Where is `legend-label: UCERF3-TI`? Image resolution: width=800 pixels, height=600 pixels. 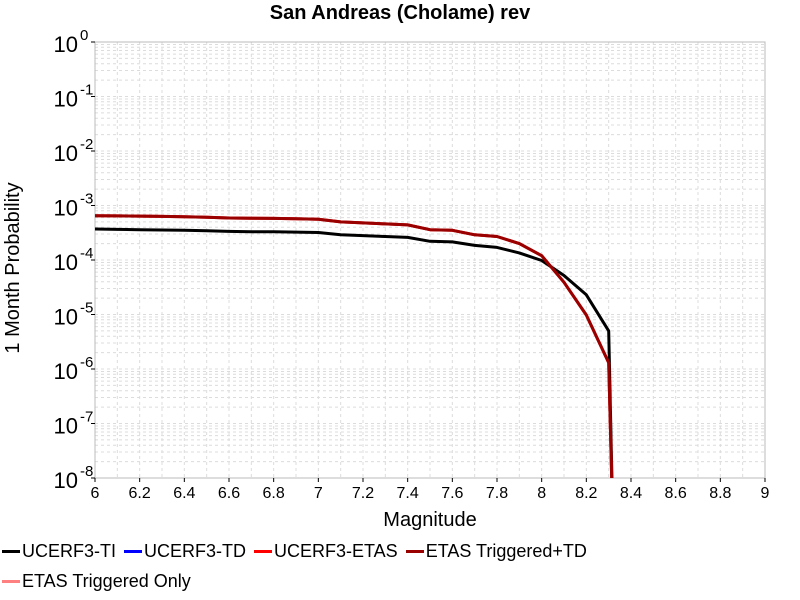 legend-label: UCERF3-TI is located at coordinates (69, 550).